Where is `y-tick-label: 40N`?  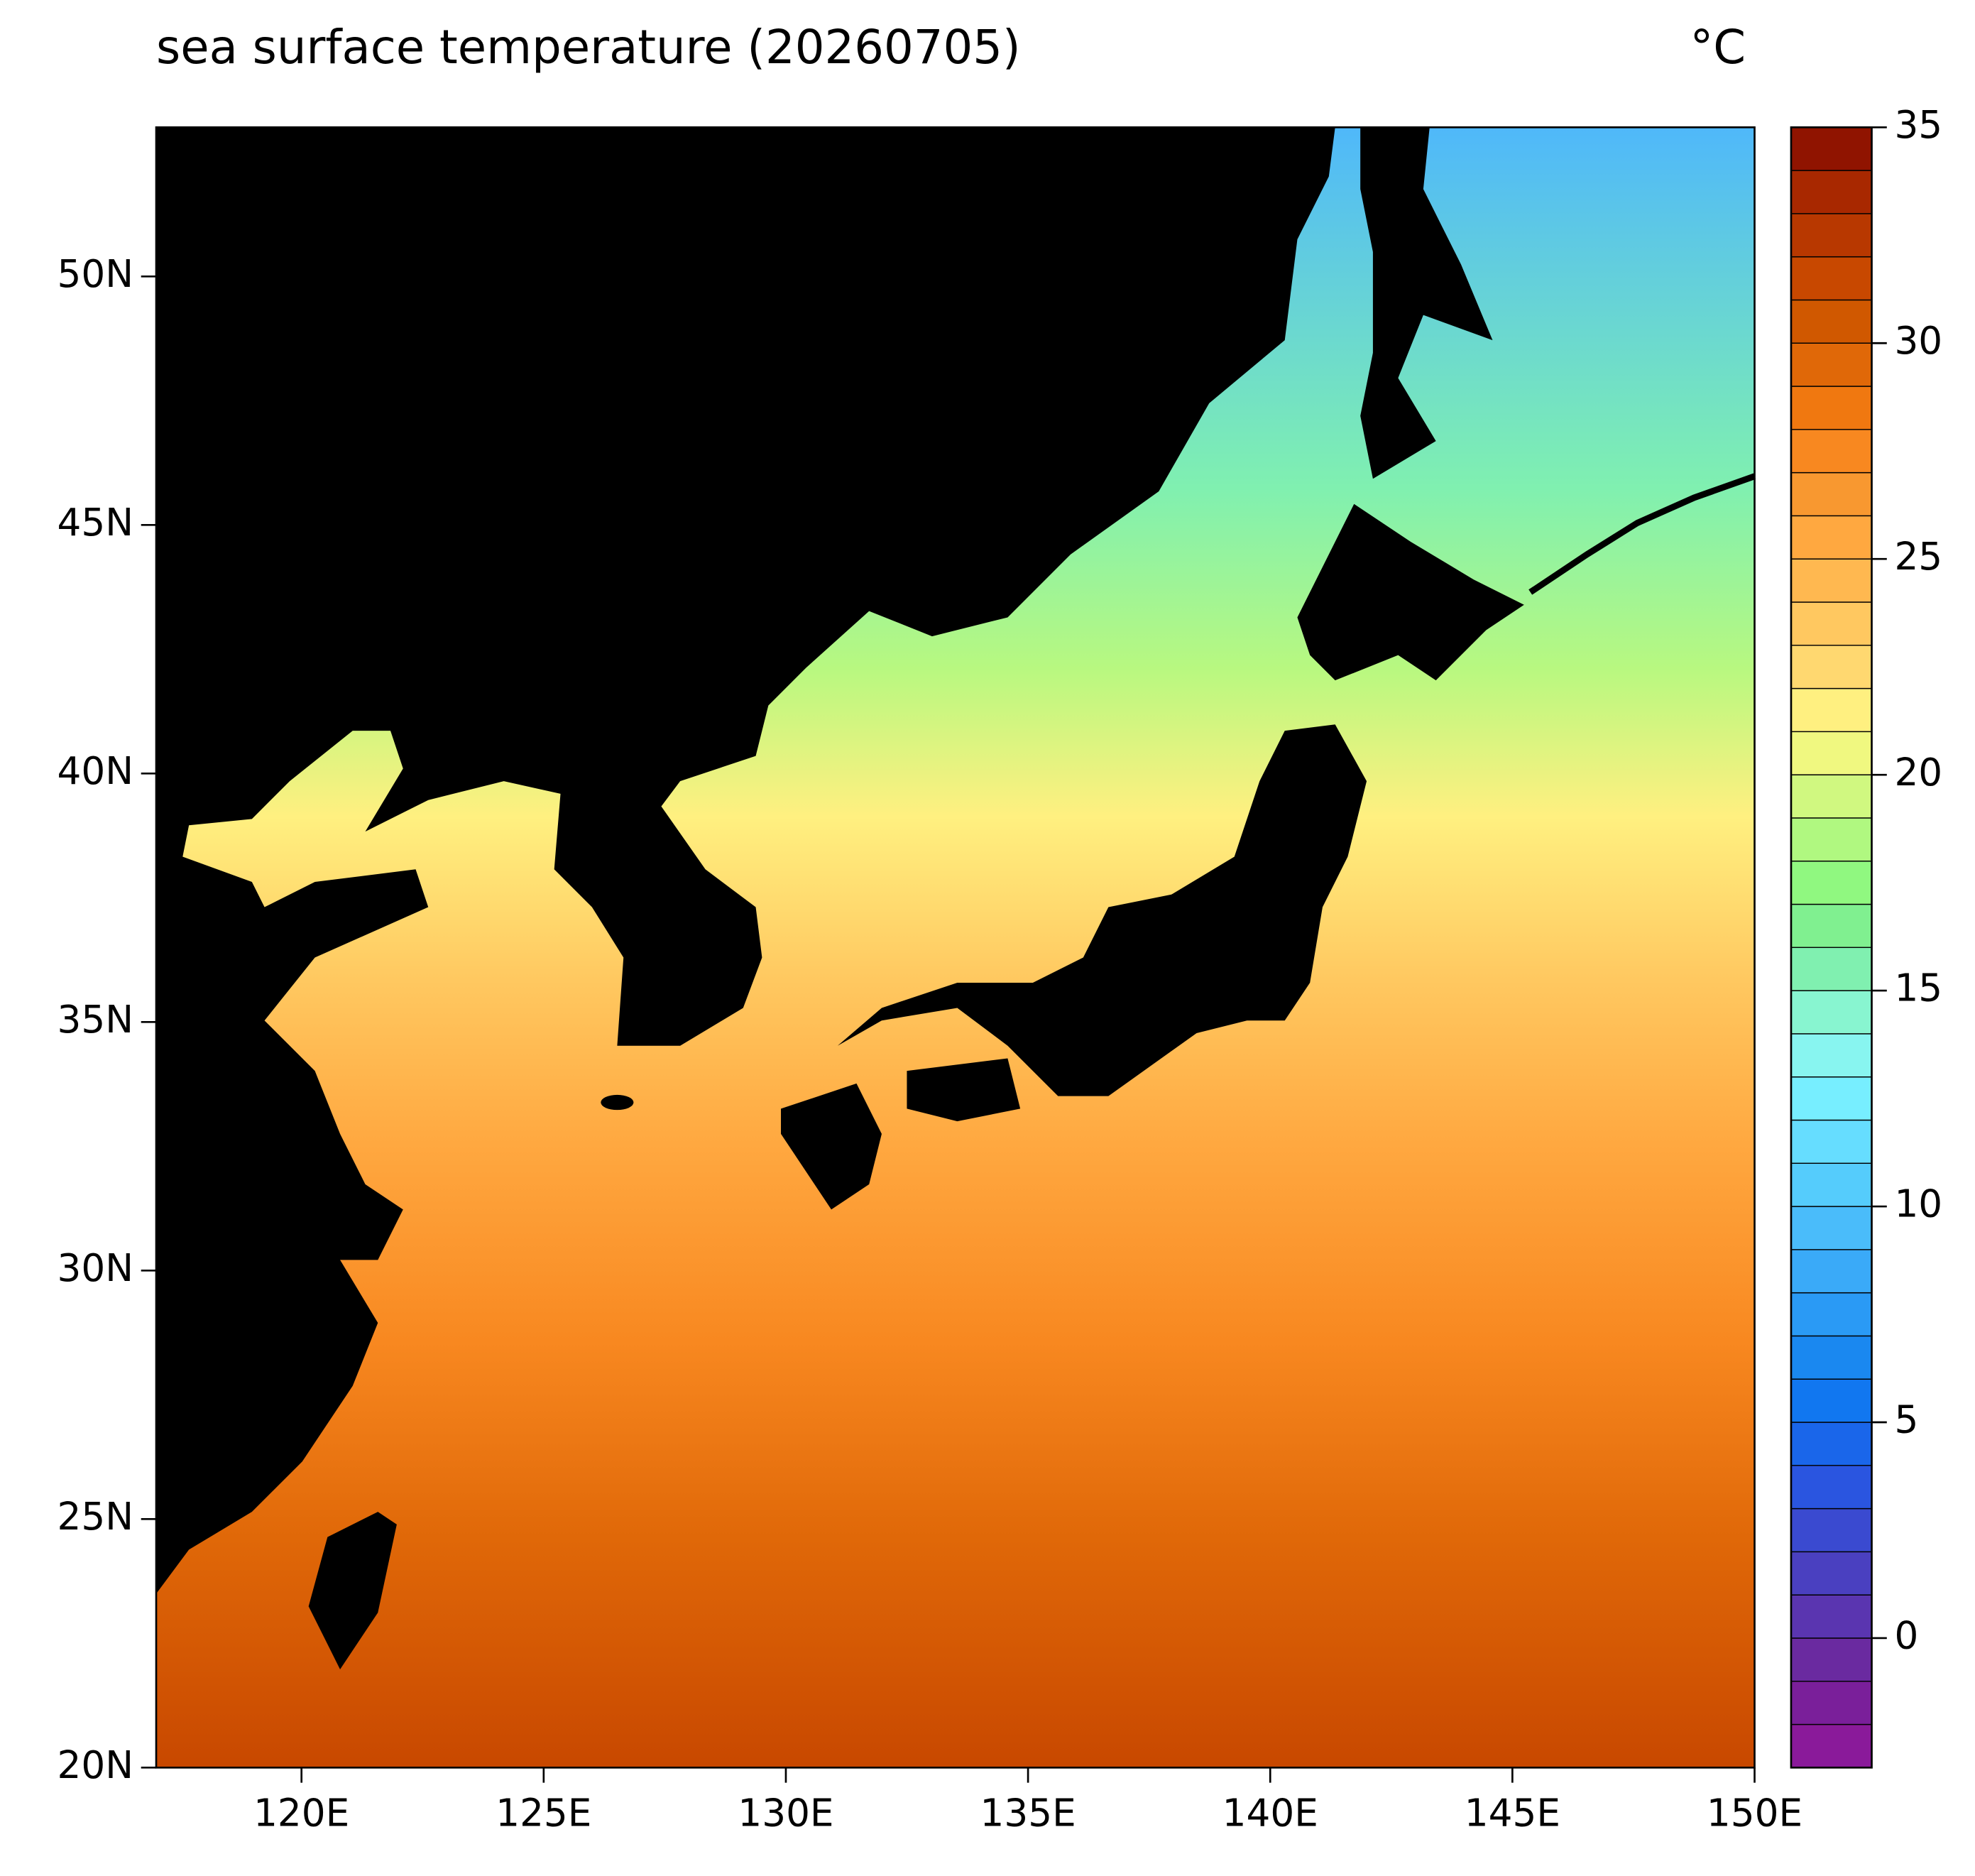
y-tick-label: 40N is located at coordinates (96, 771).